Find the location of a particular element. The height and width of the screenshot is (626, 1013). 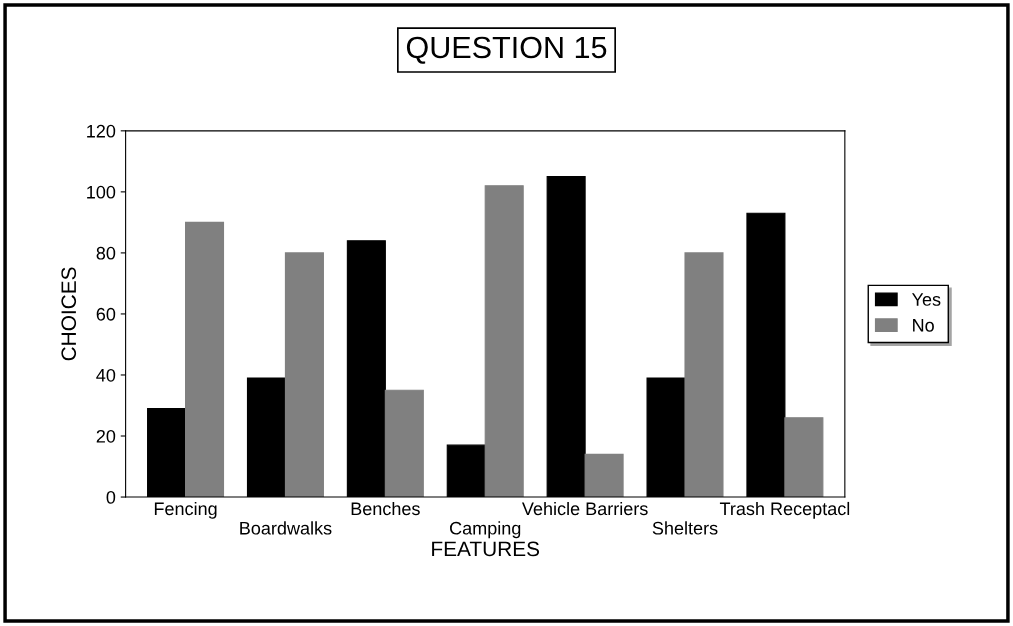

y-tick-label: 40 is located at coordinates (106, 375).